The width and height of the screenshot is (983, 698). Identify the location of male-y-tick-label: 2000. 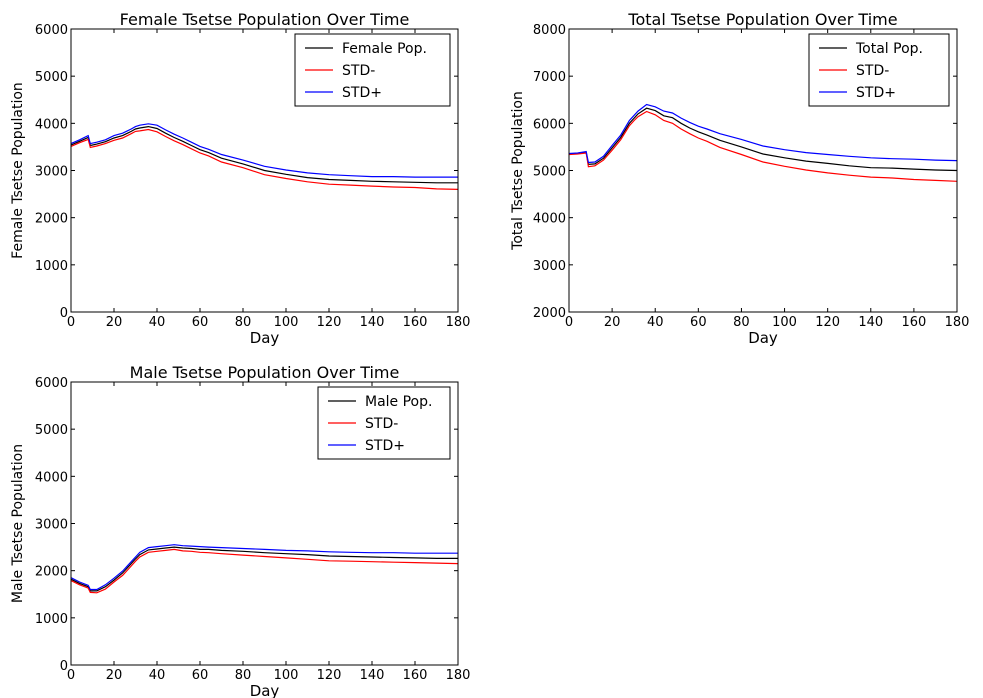
(51, 572).